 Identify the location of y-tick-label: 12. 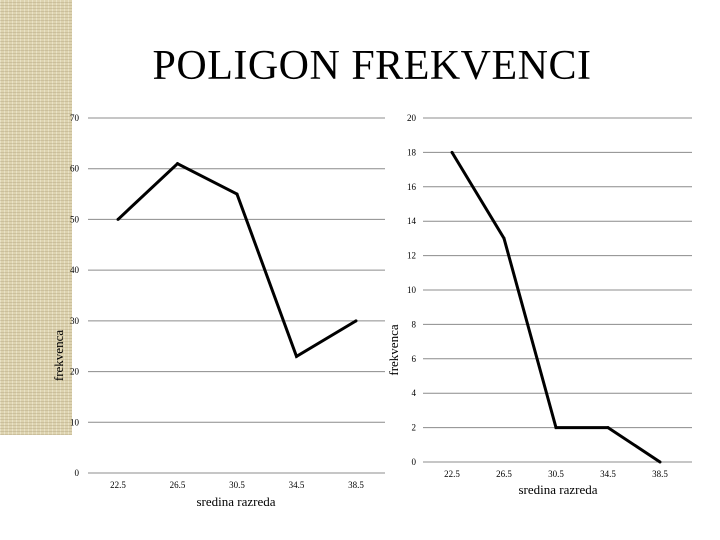
(411, 256).